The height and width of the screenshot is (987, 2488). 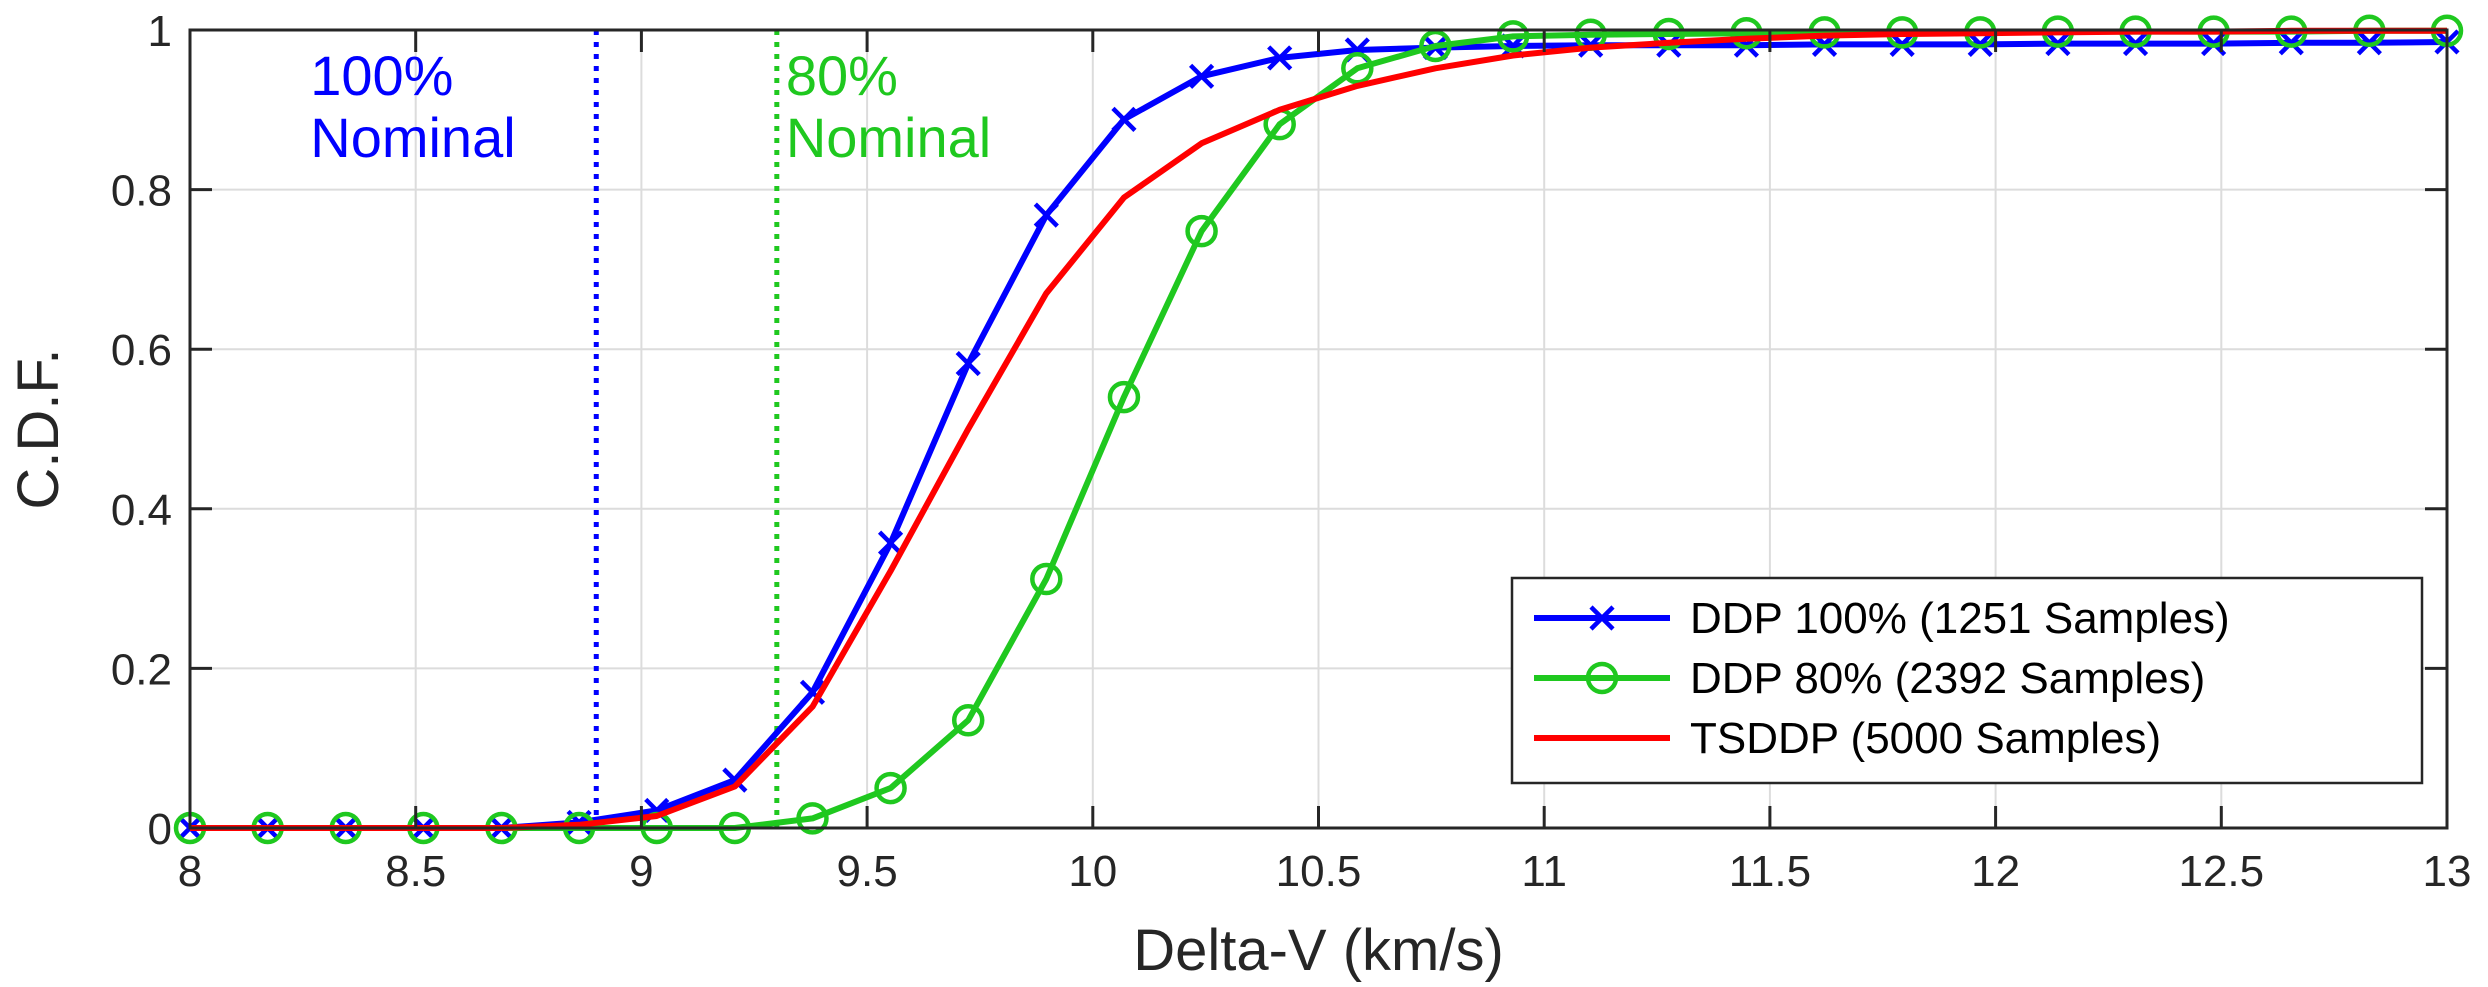 What do you see at coordinates (867, 871) in the screenshot?
I see `x-tick-label: 9.5` at bounding box center [867, 871].